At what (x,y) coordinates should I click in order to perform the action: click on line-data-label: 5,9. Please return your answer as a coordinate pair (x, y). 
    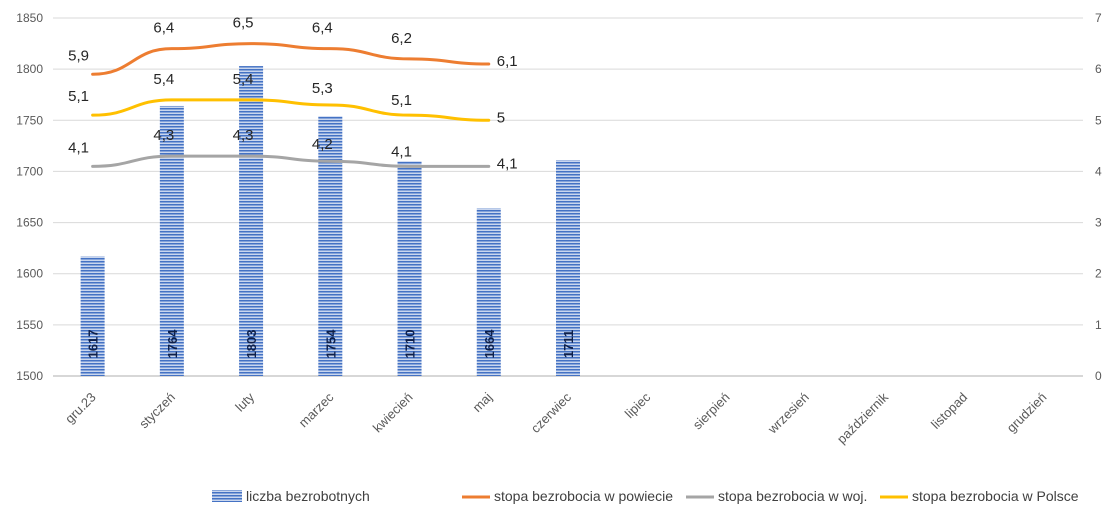
    Looking at the image, I should click on (78, 55).